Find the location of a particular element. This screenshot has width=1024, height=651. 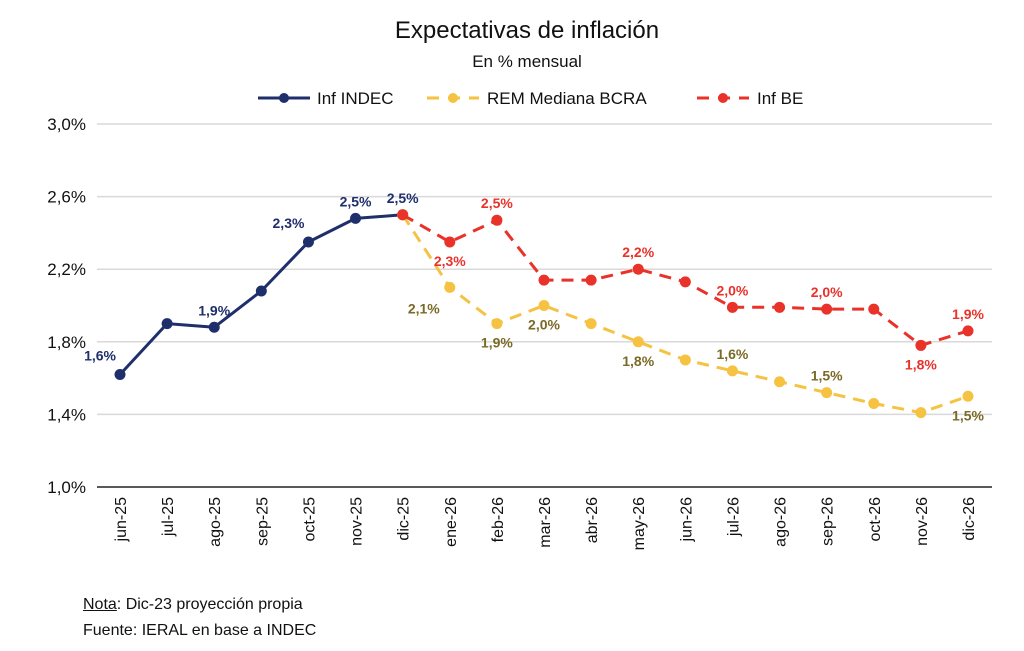

data-label: 2,1% is located at coordinates (424, 308).